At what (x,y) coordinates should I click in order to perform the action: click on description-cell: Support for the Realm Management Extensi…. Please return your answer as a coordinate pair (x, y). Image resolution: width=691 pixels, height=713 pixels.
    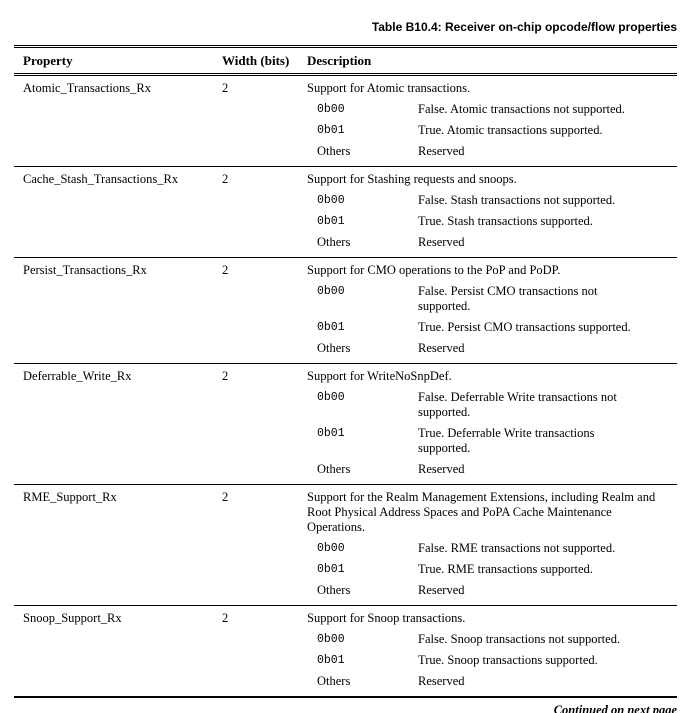
    Looking at the image, I should click on (492, 544).